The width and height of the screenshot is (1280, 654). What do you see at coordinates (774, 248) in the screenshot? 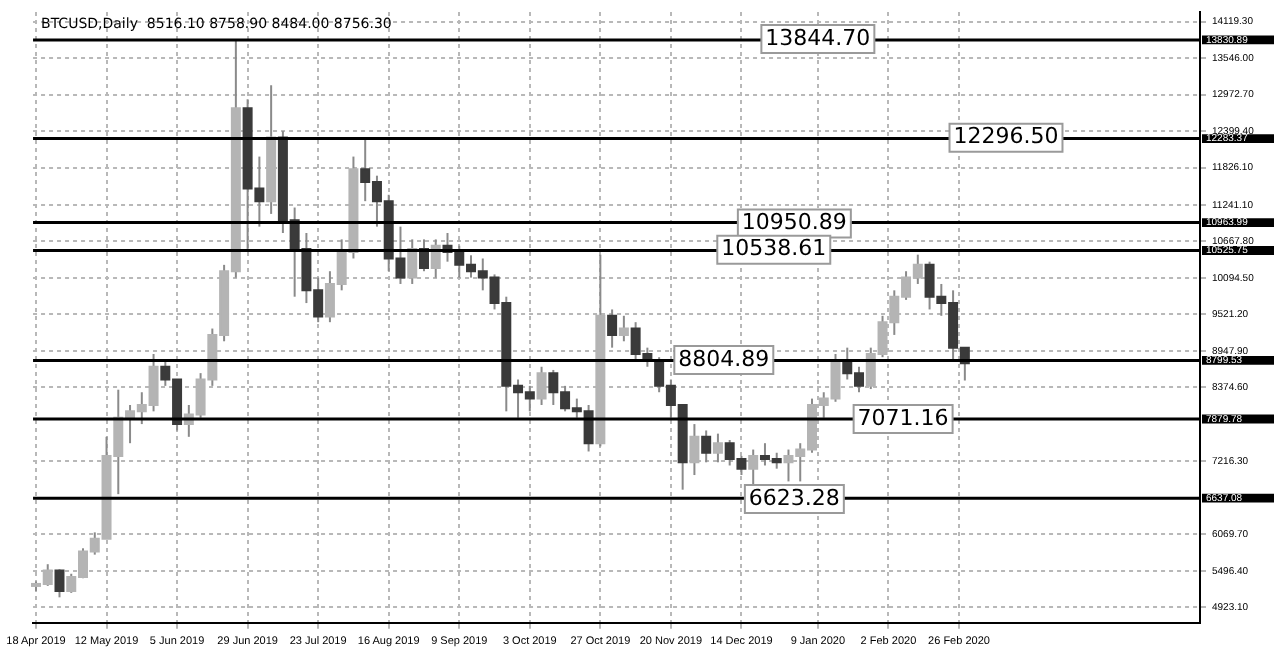
I see `annotation: 10538.61` at bounding box center [774, 248].